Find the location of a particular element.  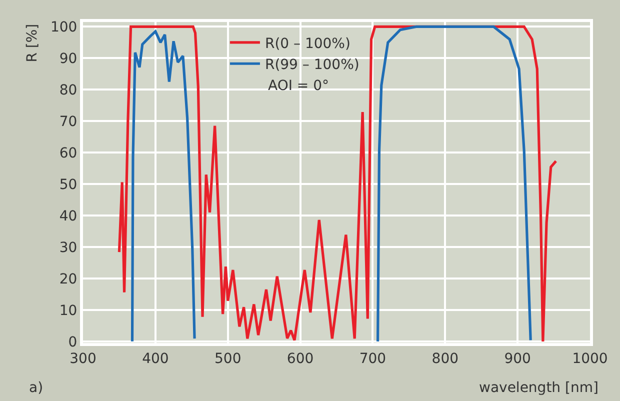

text: a) is located at coordinates (36, 388).